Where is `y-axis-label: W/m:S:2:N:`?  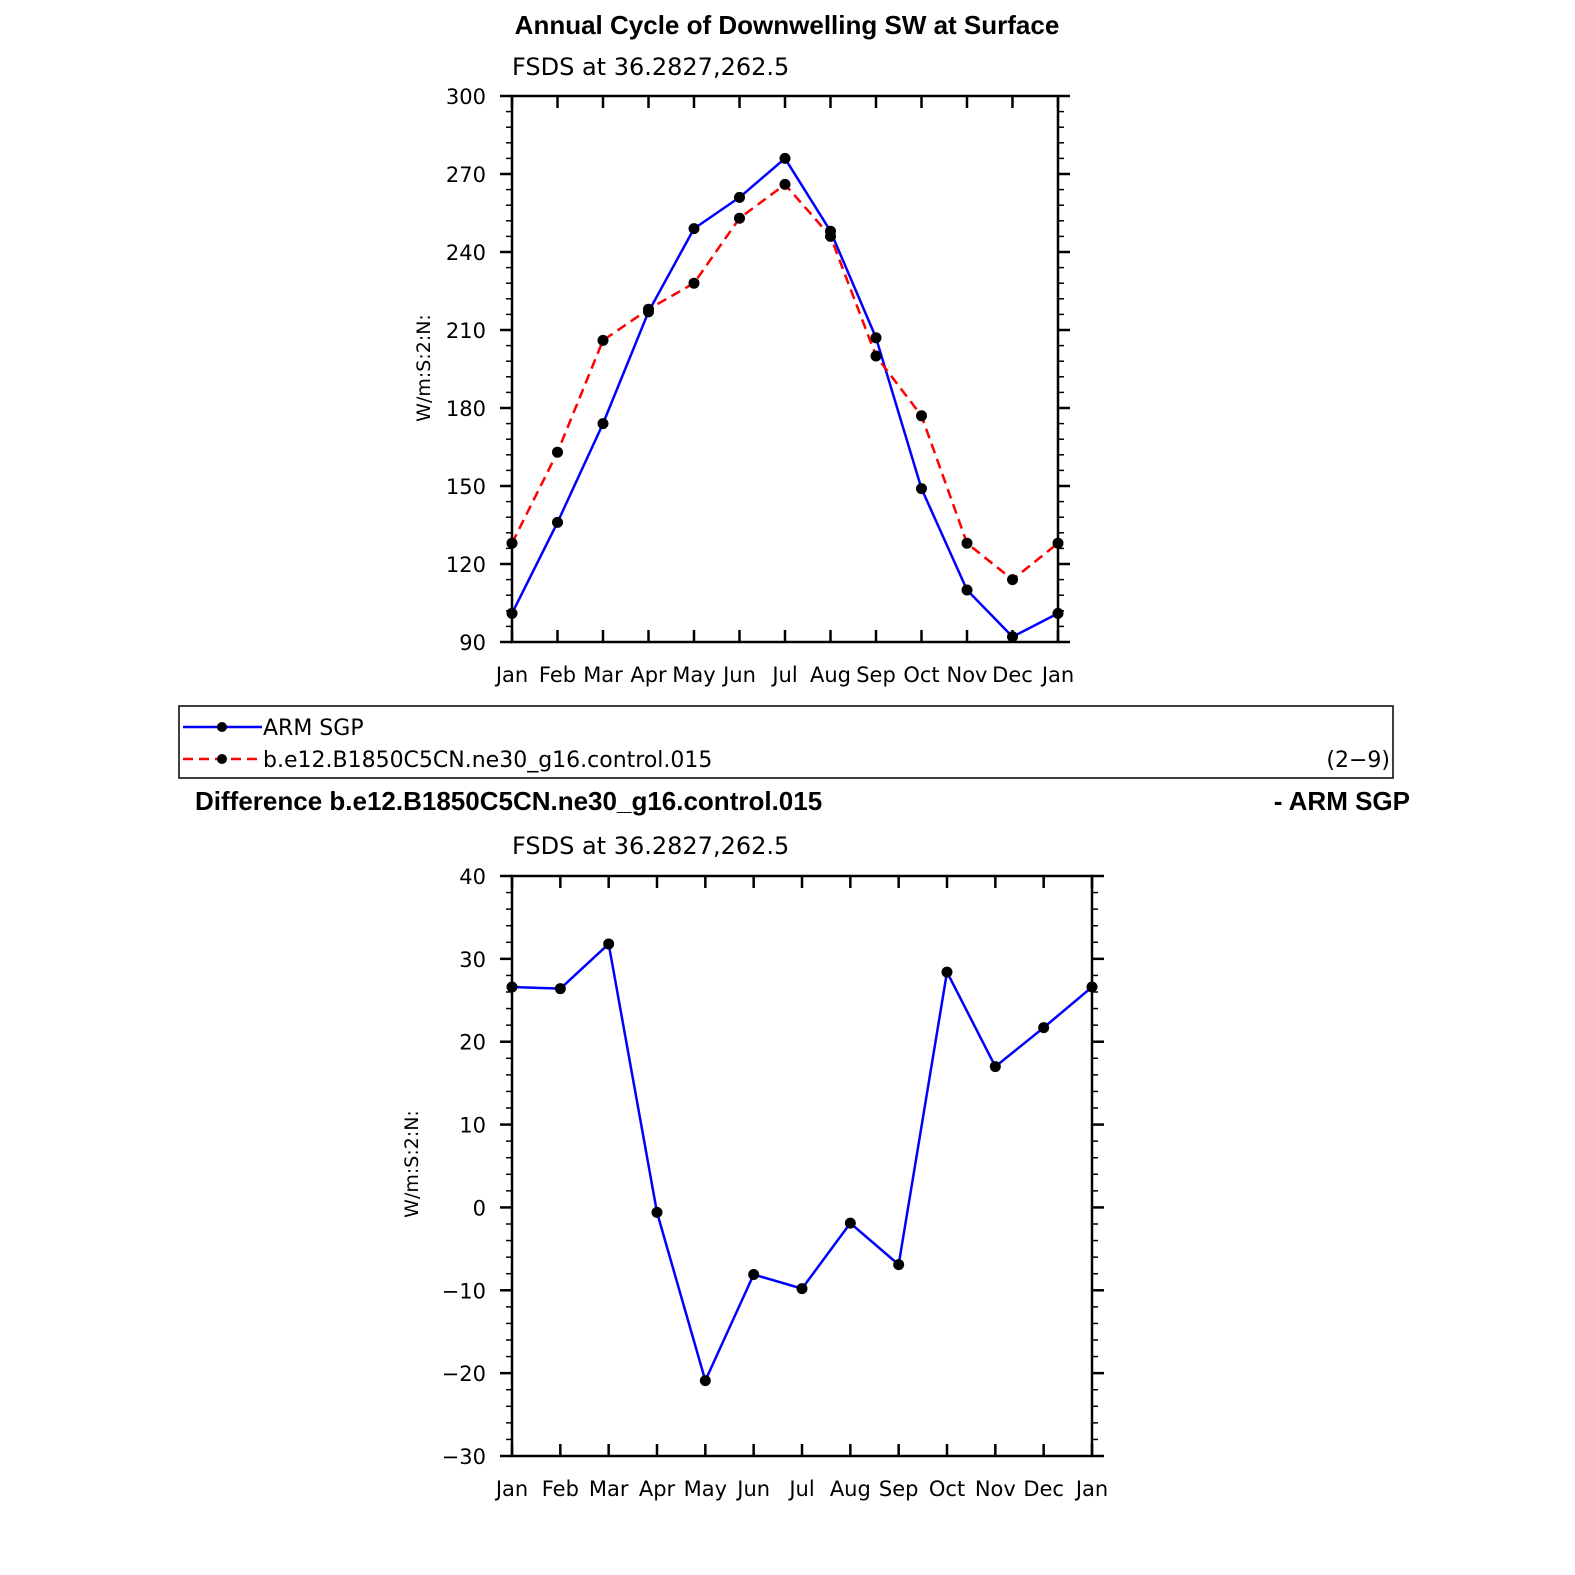
y-axis-label: W/m:S:2:N: is located at coordinates (424, 368).